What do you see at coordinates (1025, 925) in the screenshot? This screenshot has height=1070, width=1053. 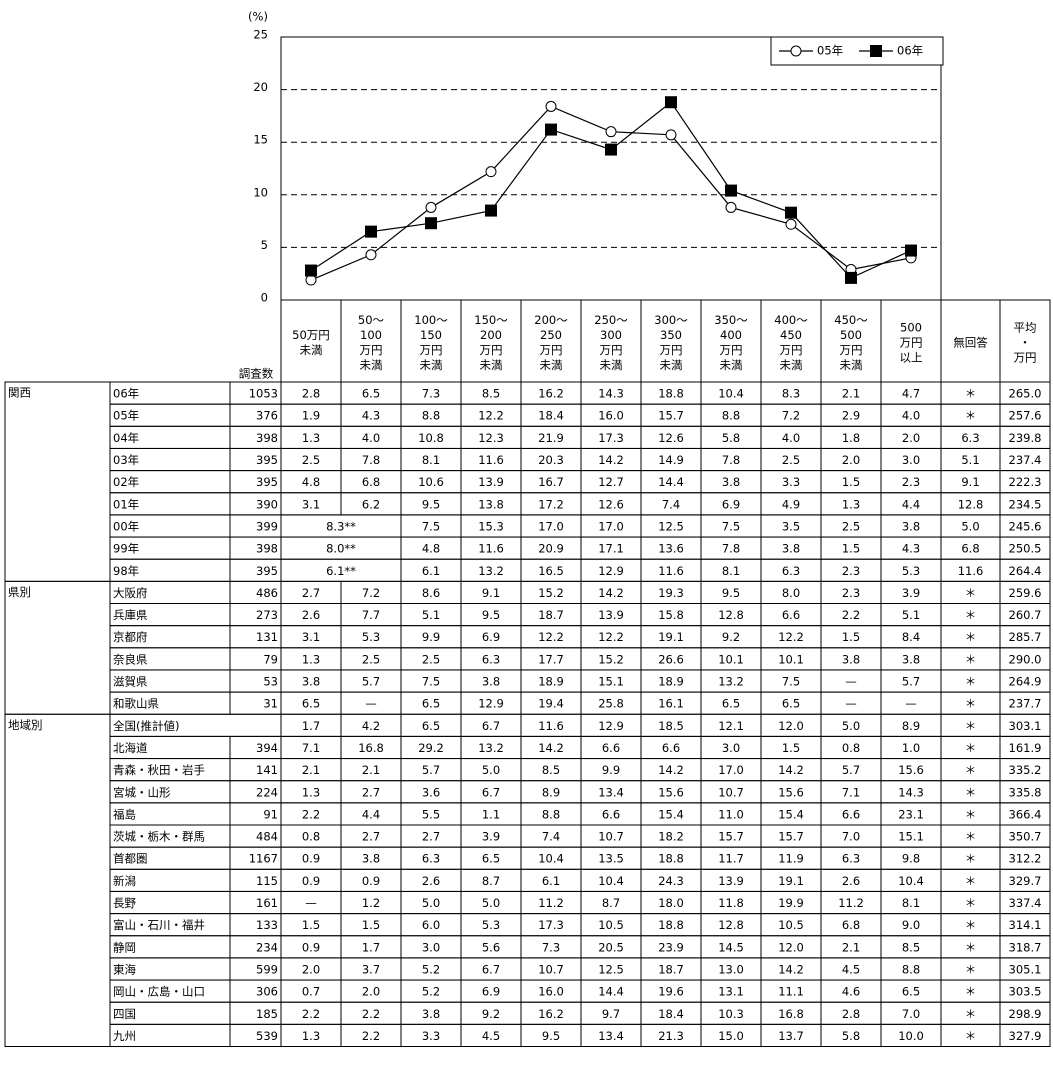 I see `cell-value: 314.1` at bounding box center [1025, 925].